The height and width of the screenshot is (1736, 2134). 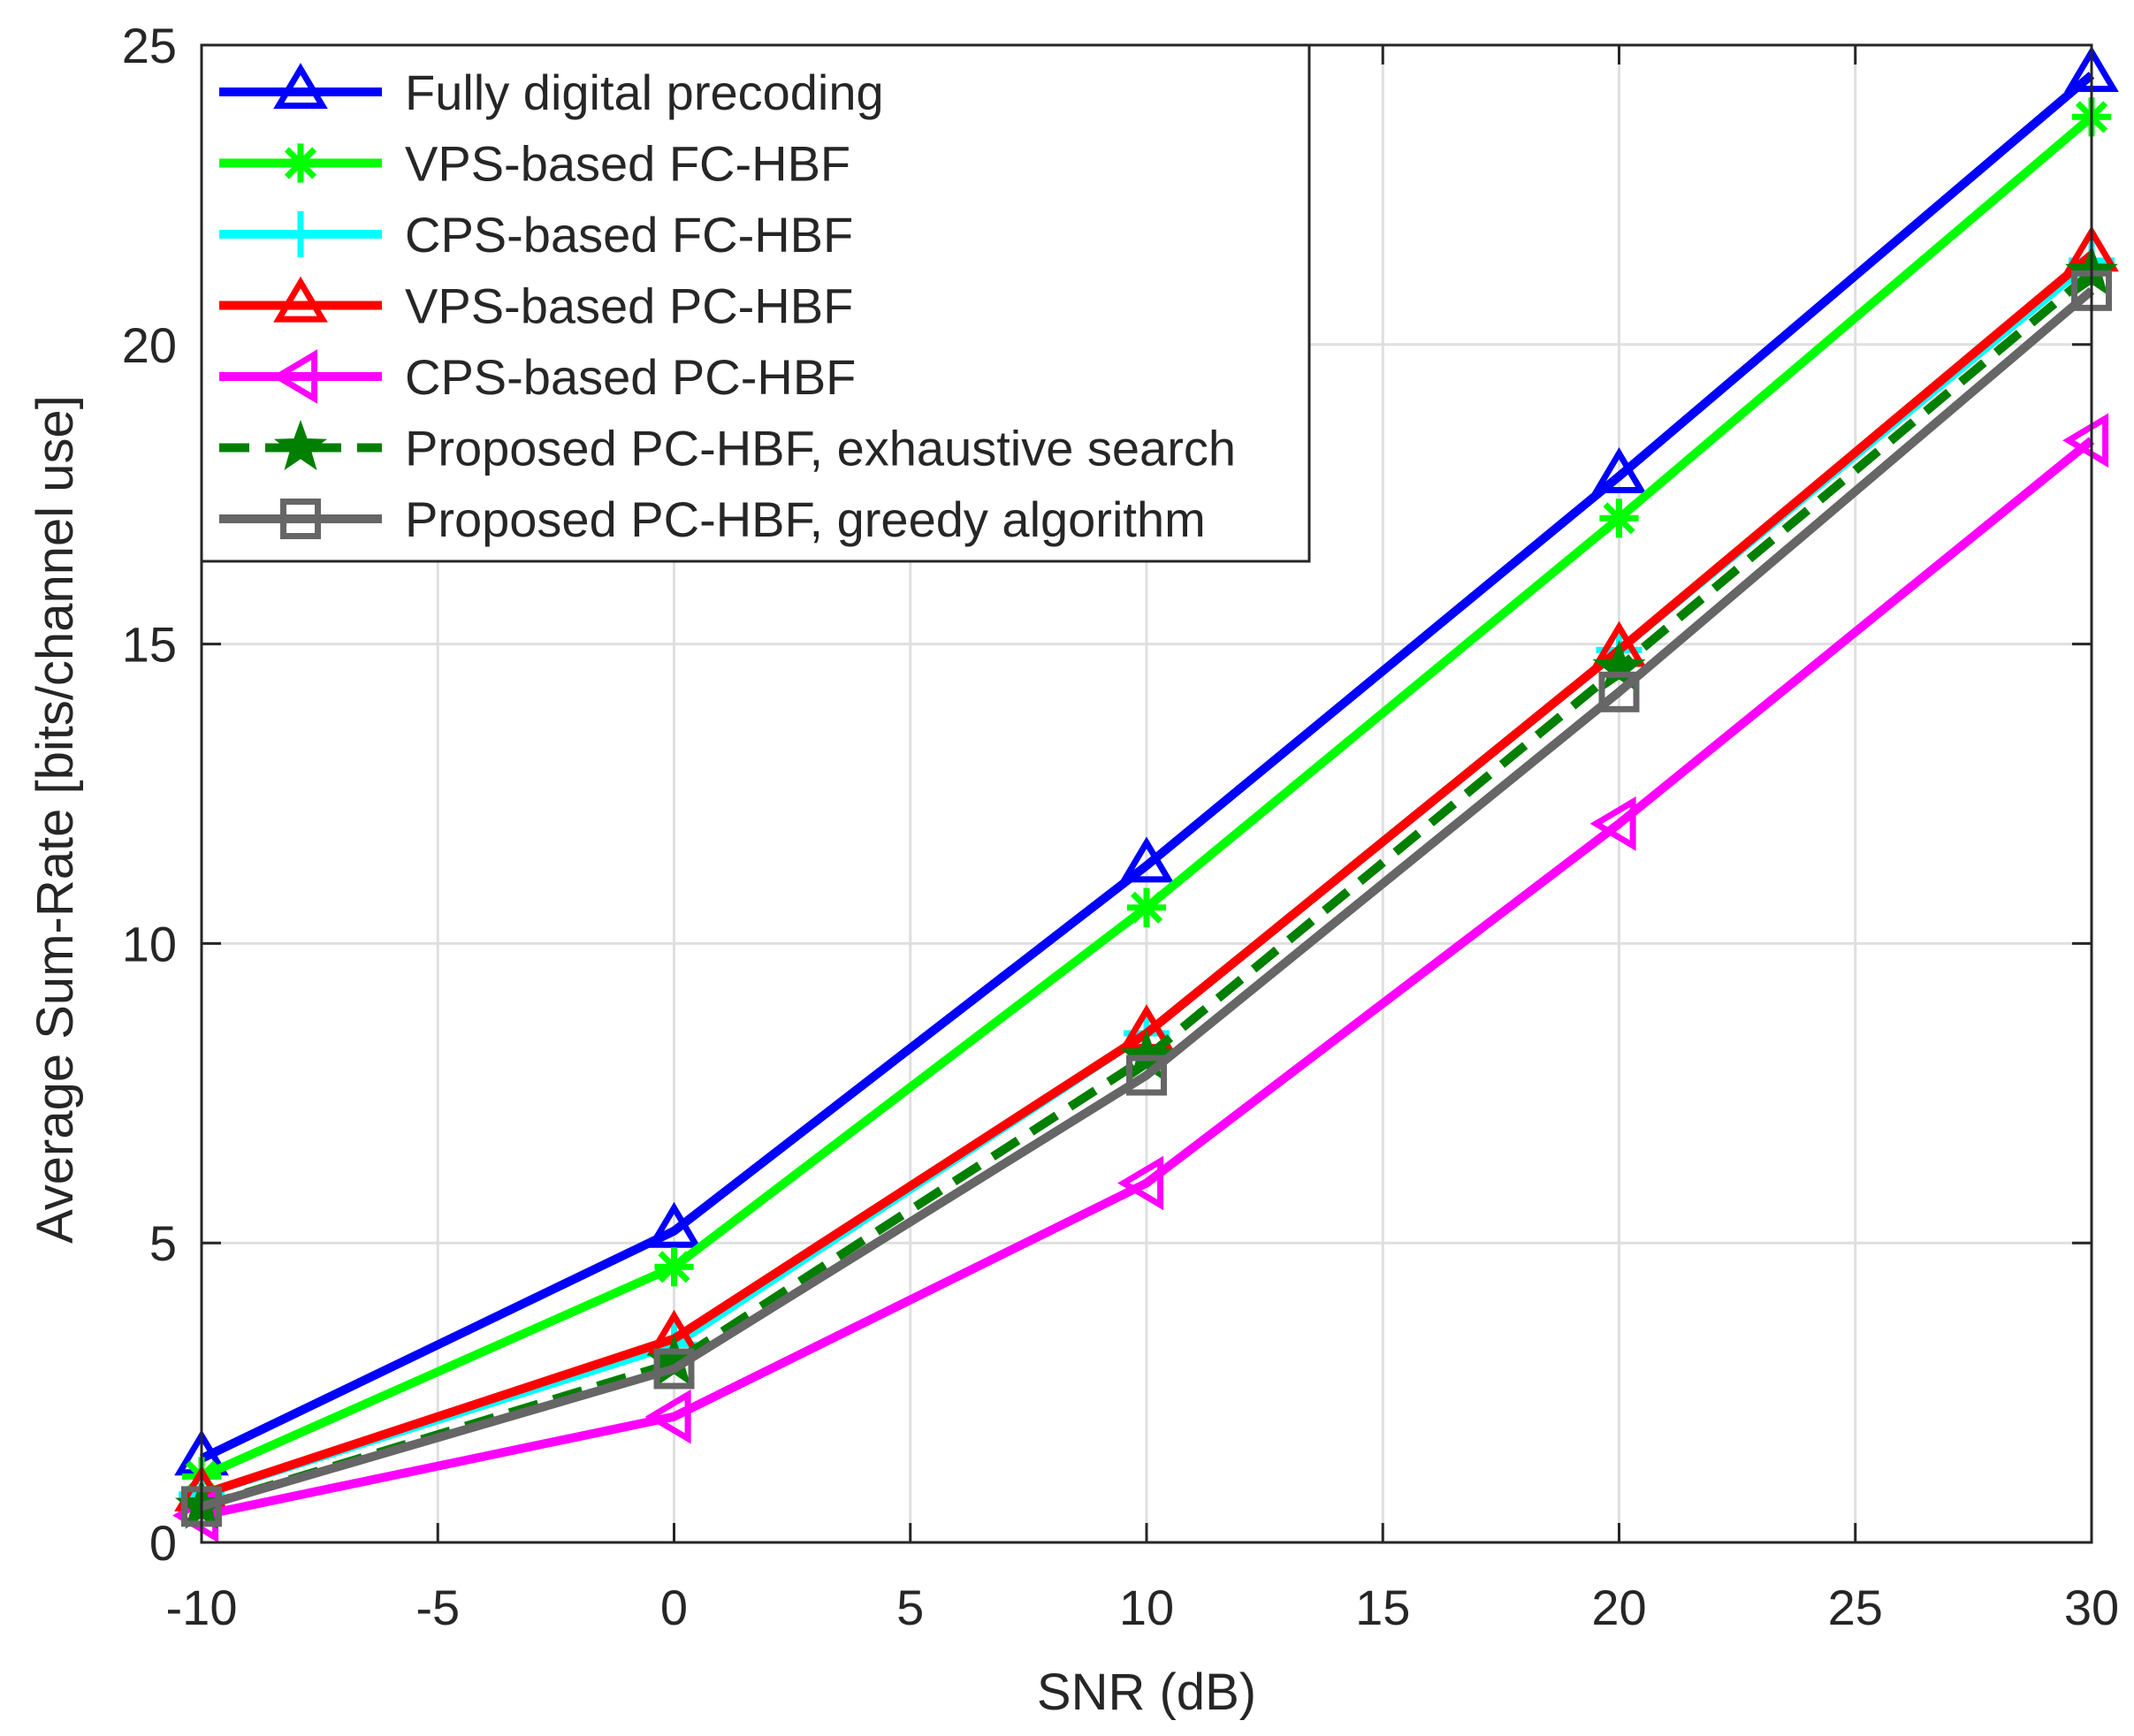 I want to click on legend-label: CPS-based FC-HBF, so click(x=629, y=235).